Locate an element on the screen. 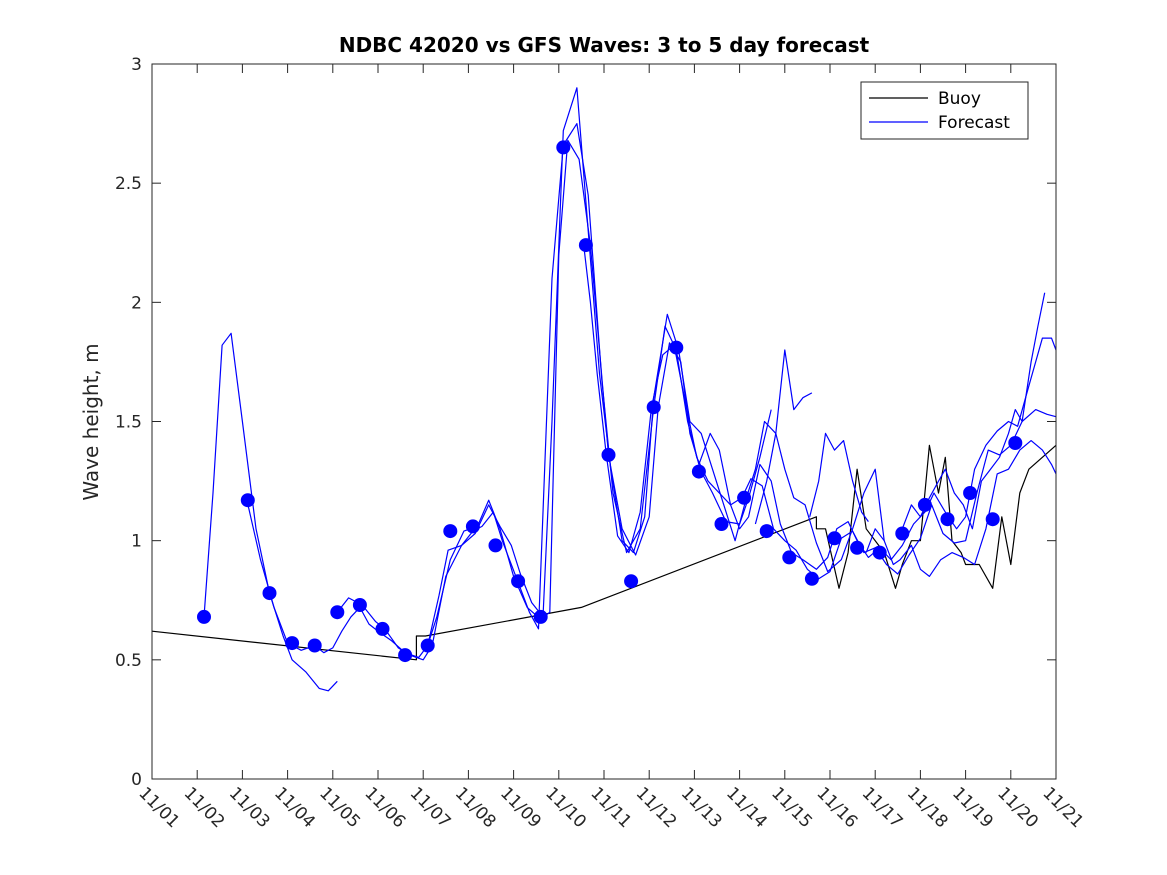 The image size is (1167, 875). y-tick-label: 0.5 is located at coordinates (128, 661).